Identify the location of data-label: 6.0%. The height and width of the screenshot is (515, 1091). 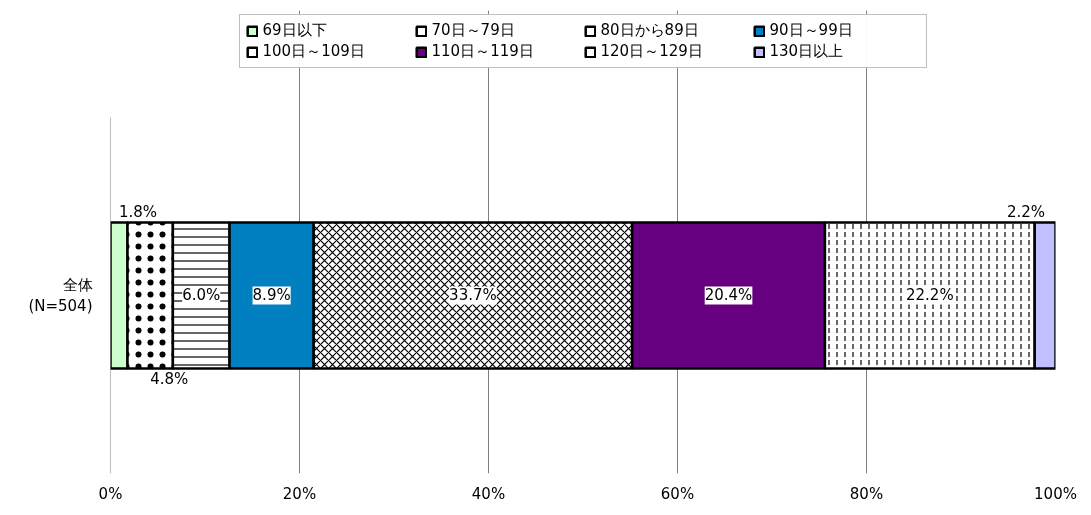
(201, 295).